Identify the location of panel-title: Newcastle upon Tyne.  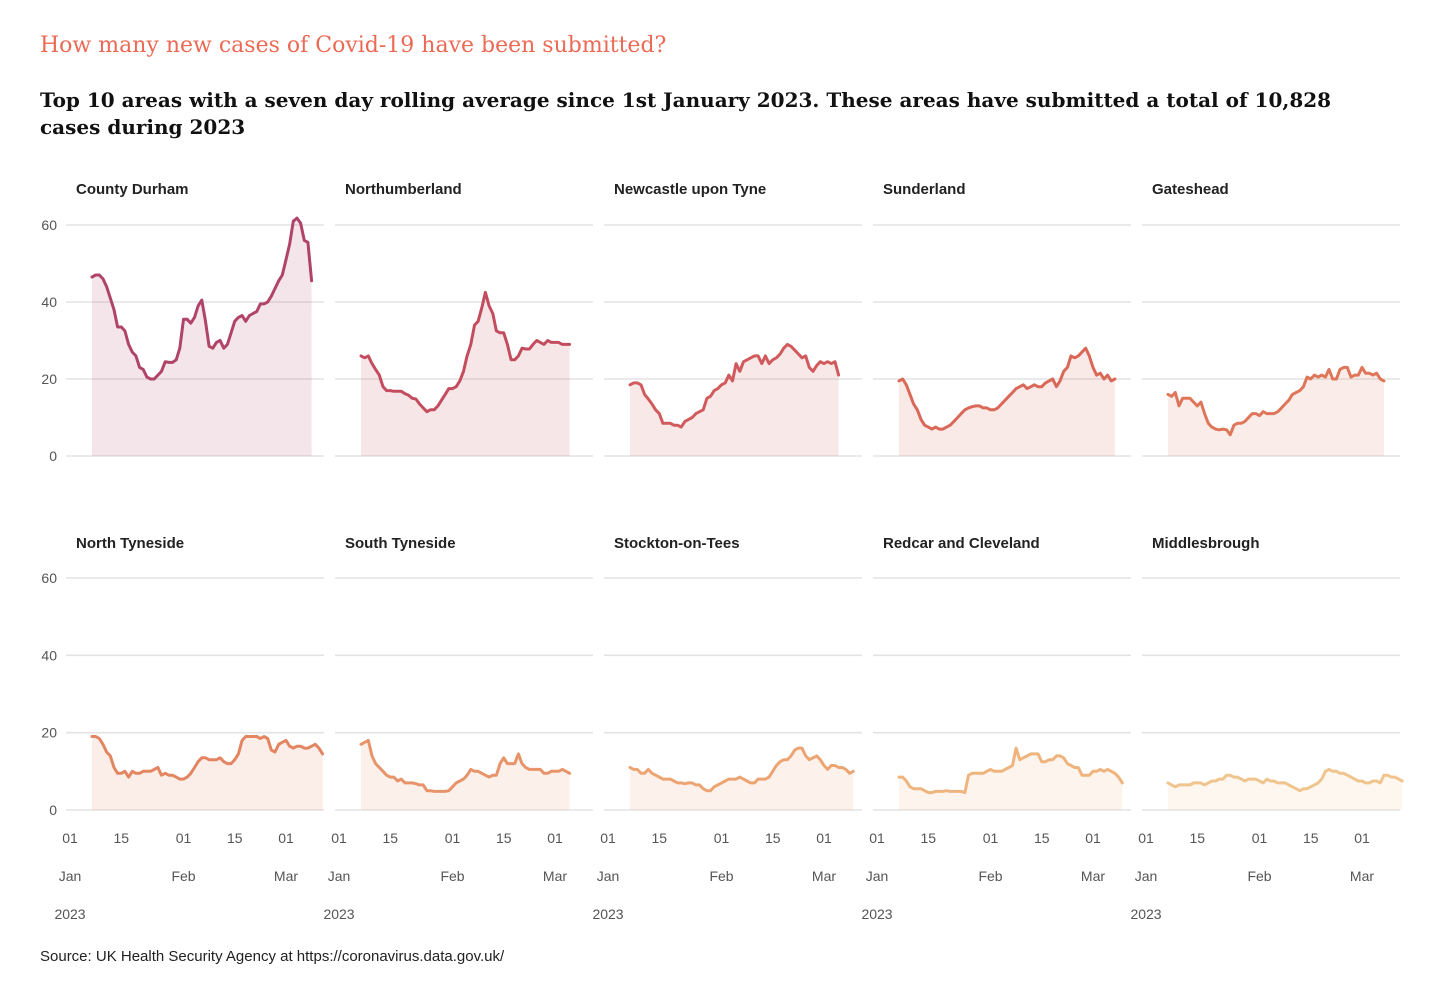
(690, 189).